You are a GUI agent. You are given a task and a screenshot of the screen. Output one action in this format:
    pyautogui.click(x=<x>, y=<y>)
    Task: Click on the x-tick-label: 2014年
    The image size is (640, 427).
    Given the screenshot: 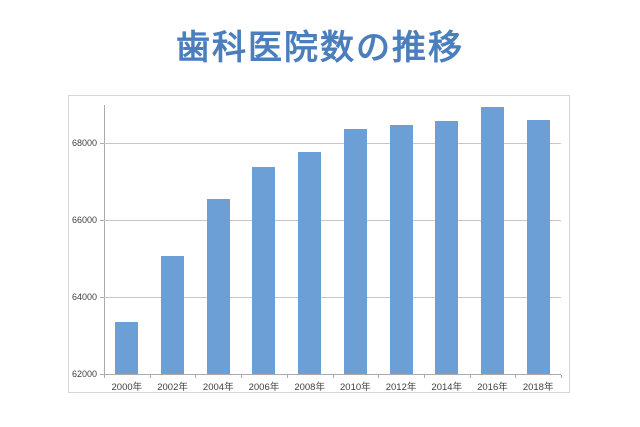 What is the action you would take?
    pyautogui.click(x=447, y=387)
    